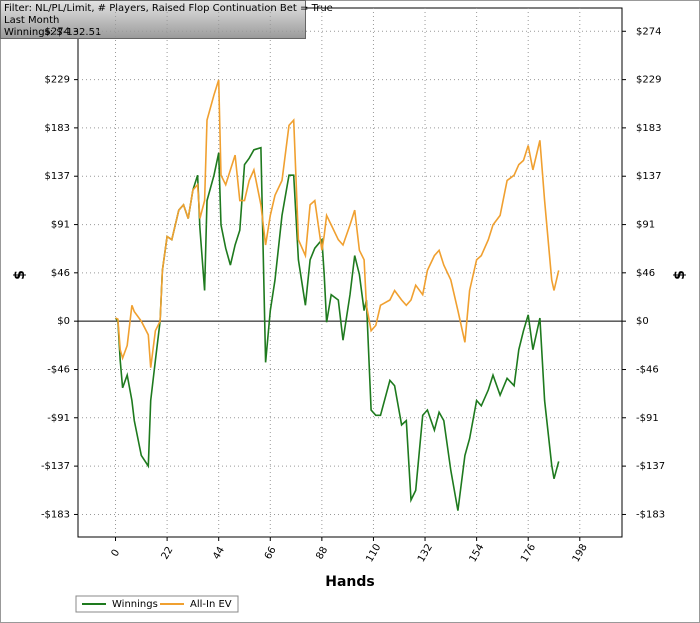 The width and height of the screenshot is (700, 623). I want to click on legend-label: Winnings, so click(135, 604).